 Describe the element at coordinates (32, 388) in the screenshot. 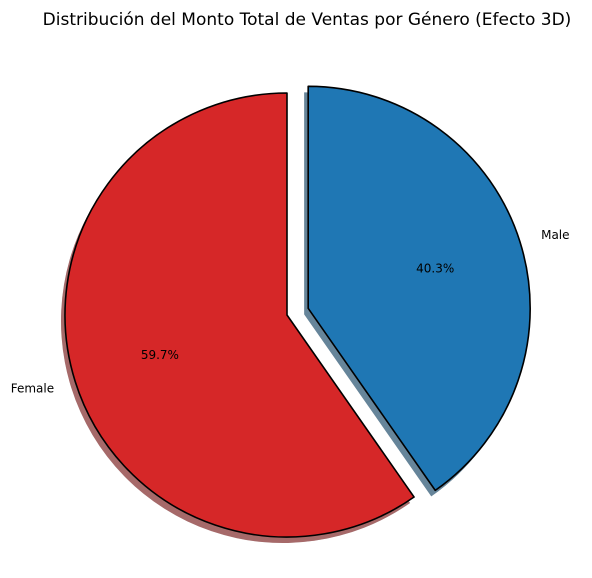

I see `slice-label-female: Female` at that location.